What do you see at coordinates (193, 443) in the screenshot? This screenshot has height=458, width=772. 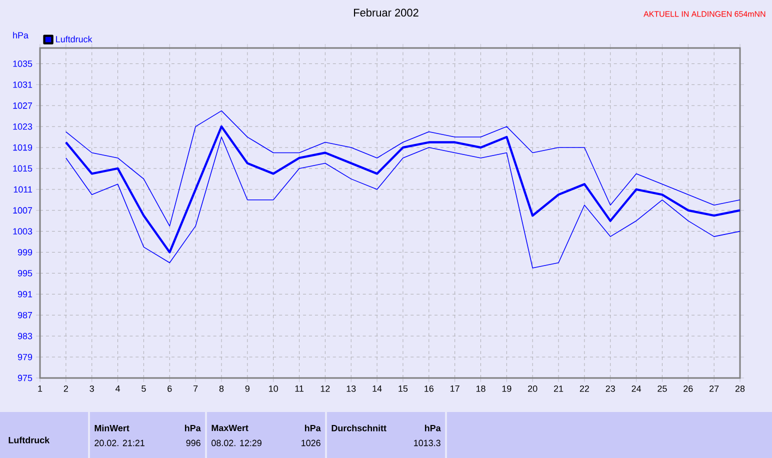 I see `text: 996` at bounding box center [193, 443].